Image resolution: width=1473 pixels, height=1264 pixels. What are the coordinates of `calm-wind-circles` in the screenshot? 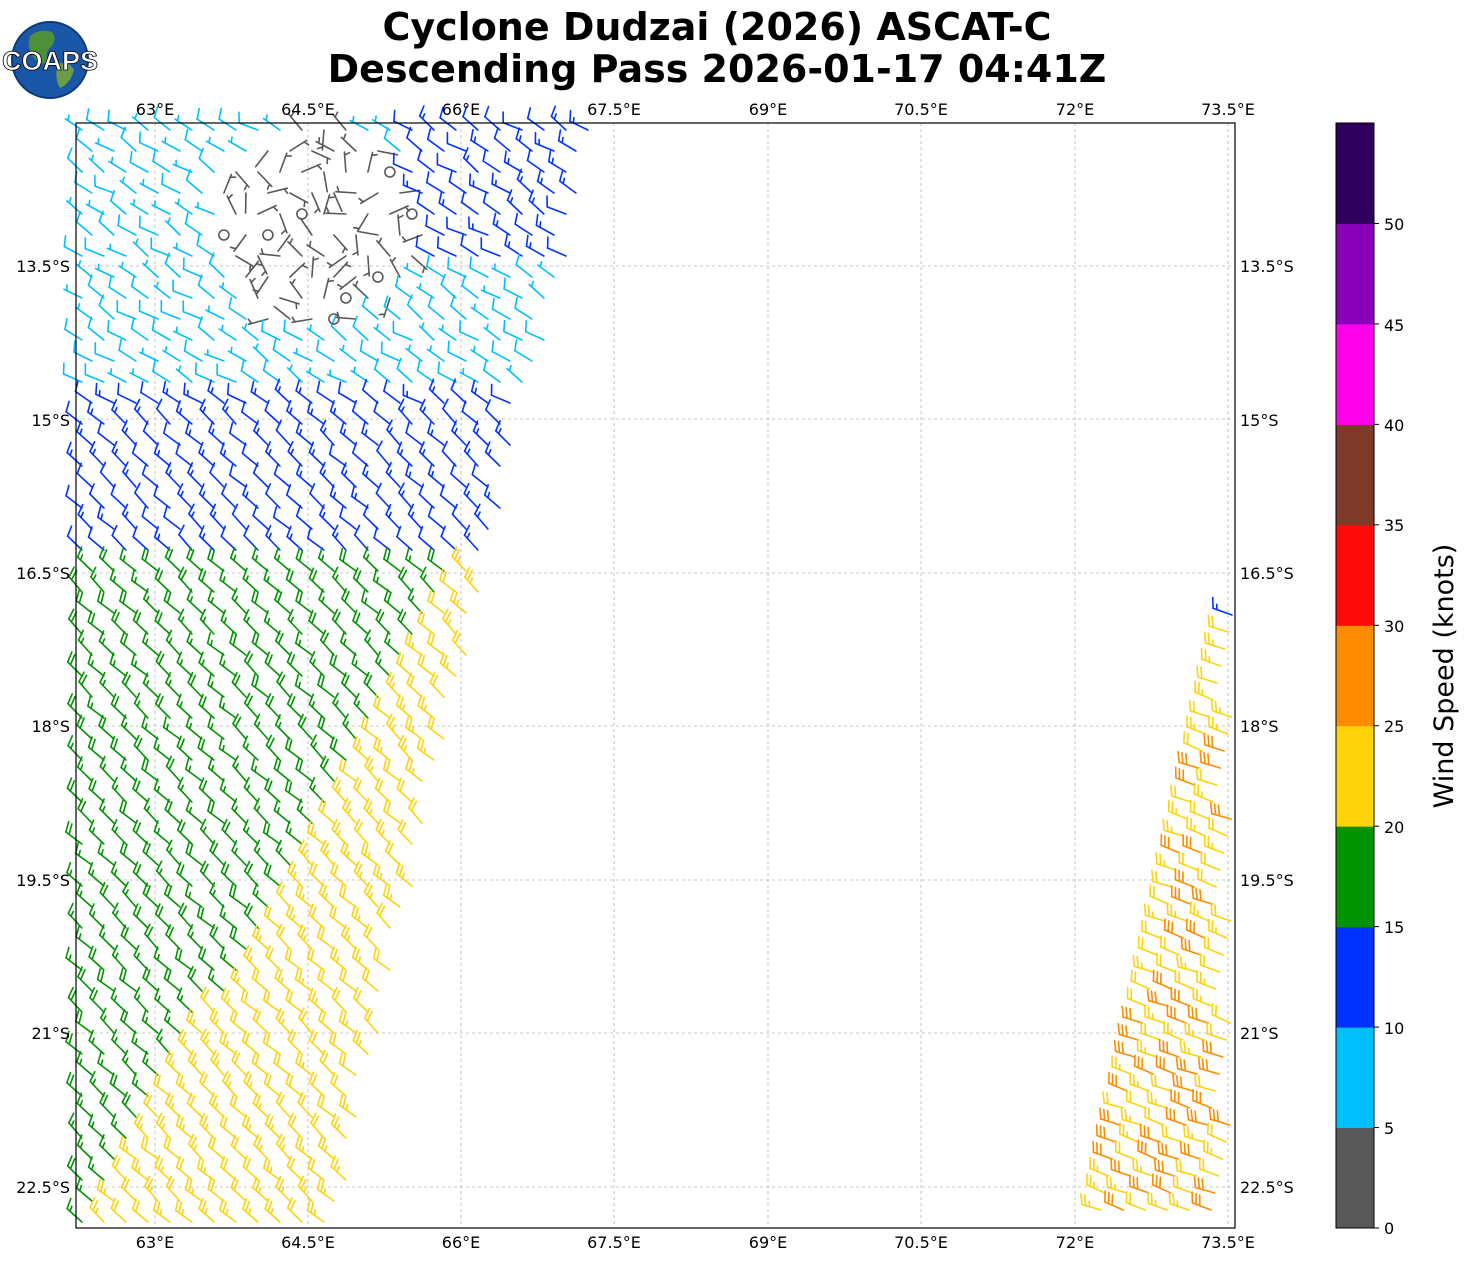 It's located at (318, 245).